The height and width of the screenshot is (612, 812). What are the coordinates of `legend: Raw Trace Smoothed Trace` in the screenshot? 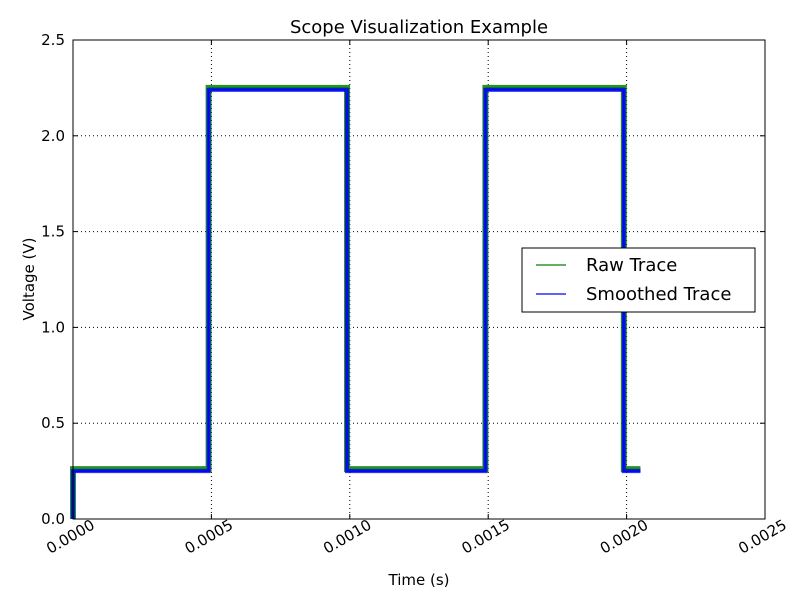 It's located at (638, 280).